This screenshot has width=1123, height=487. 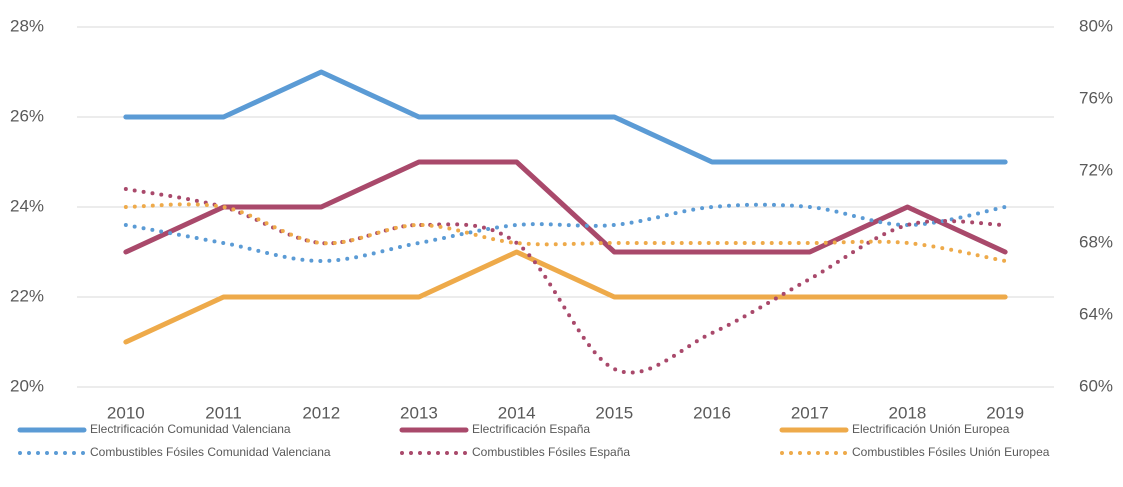 What do you see at coordinates (321, 412) in the screenshot?
I see `x-tick-label: 2012` at bounding box center [321, 412].